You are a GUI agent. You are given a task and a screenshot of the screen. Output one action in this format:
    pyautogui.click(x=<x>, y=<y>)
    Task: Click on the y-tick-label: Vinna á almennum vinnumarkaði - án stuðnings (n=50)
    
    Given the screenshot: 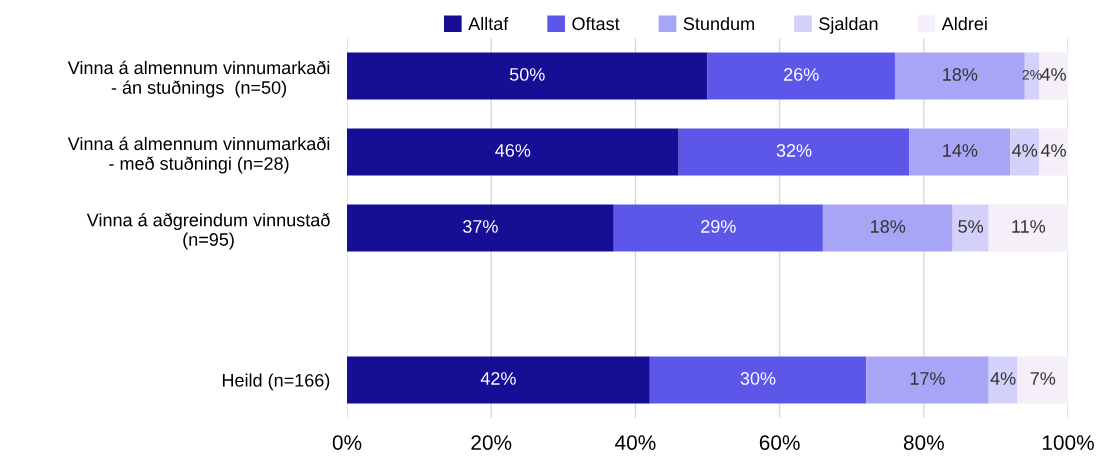 What is the action you would take?
    pyautogui.click(x=198, y=79)
    